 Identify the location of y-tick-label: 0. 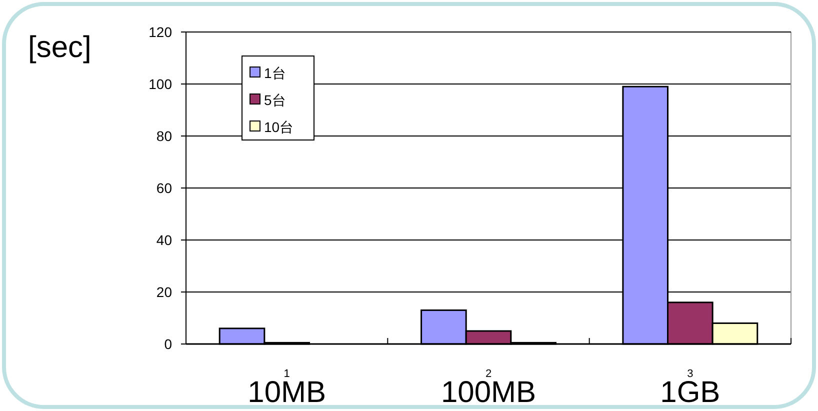
(168, 344).